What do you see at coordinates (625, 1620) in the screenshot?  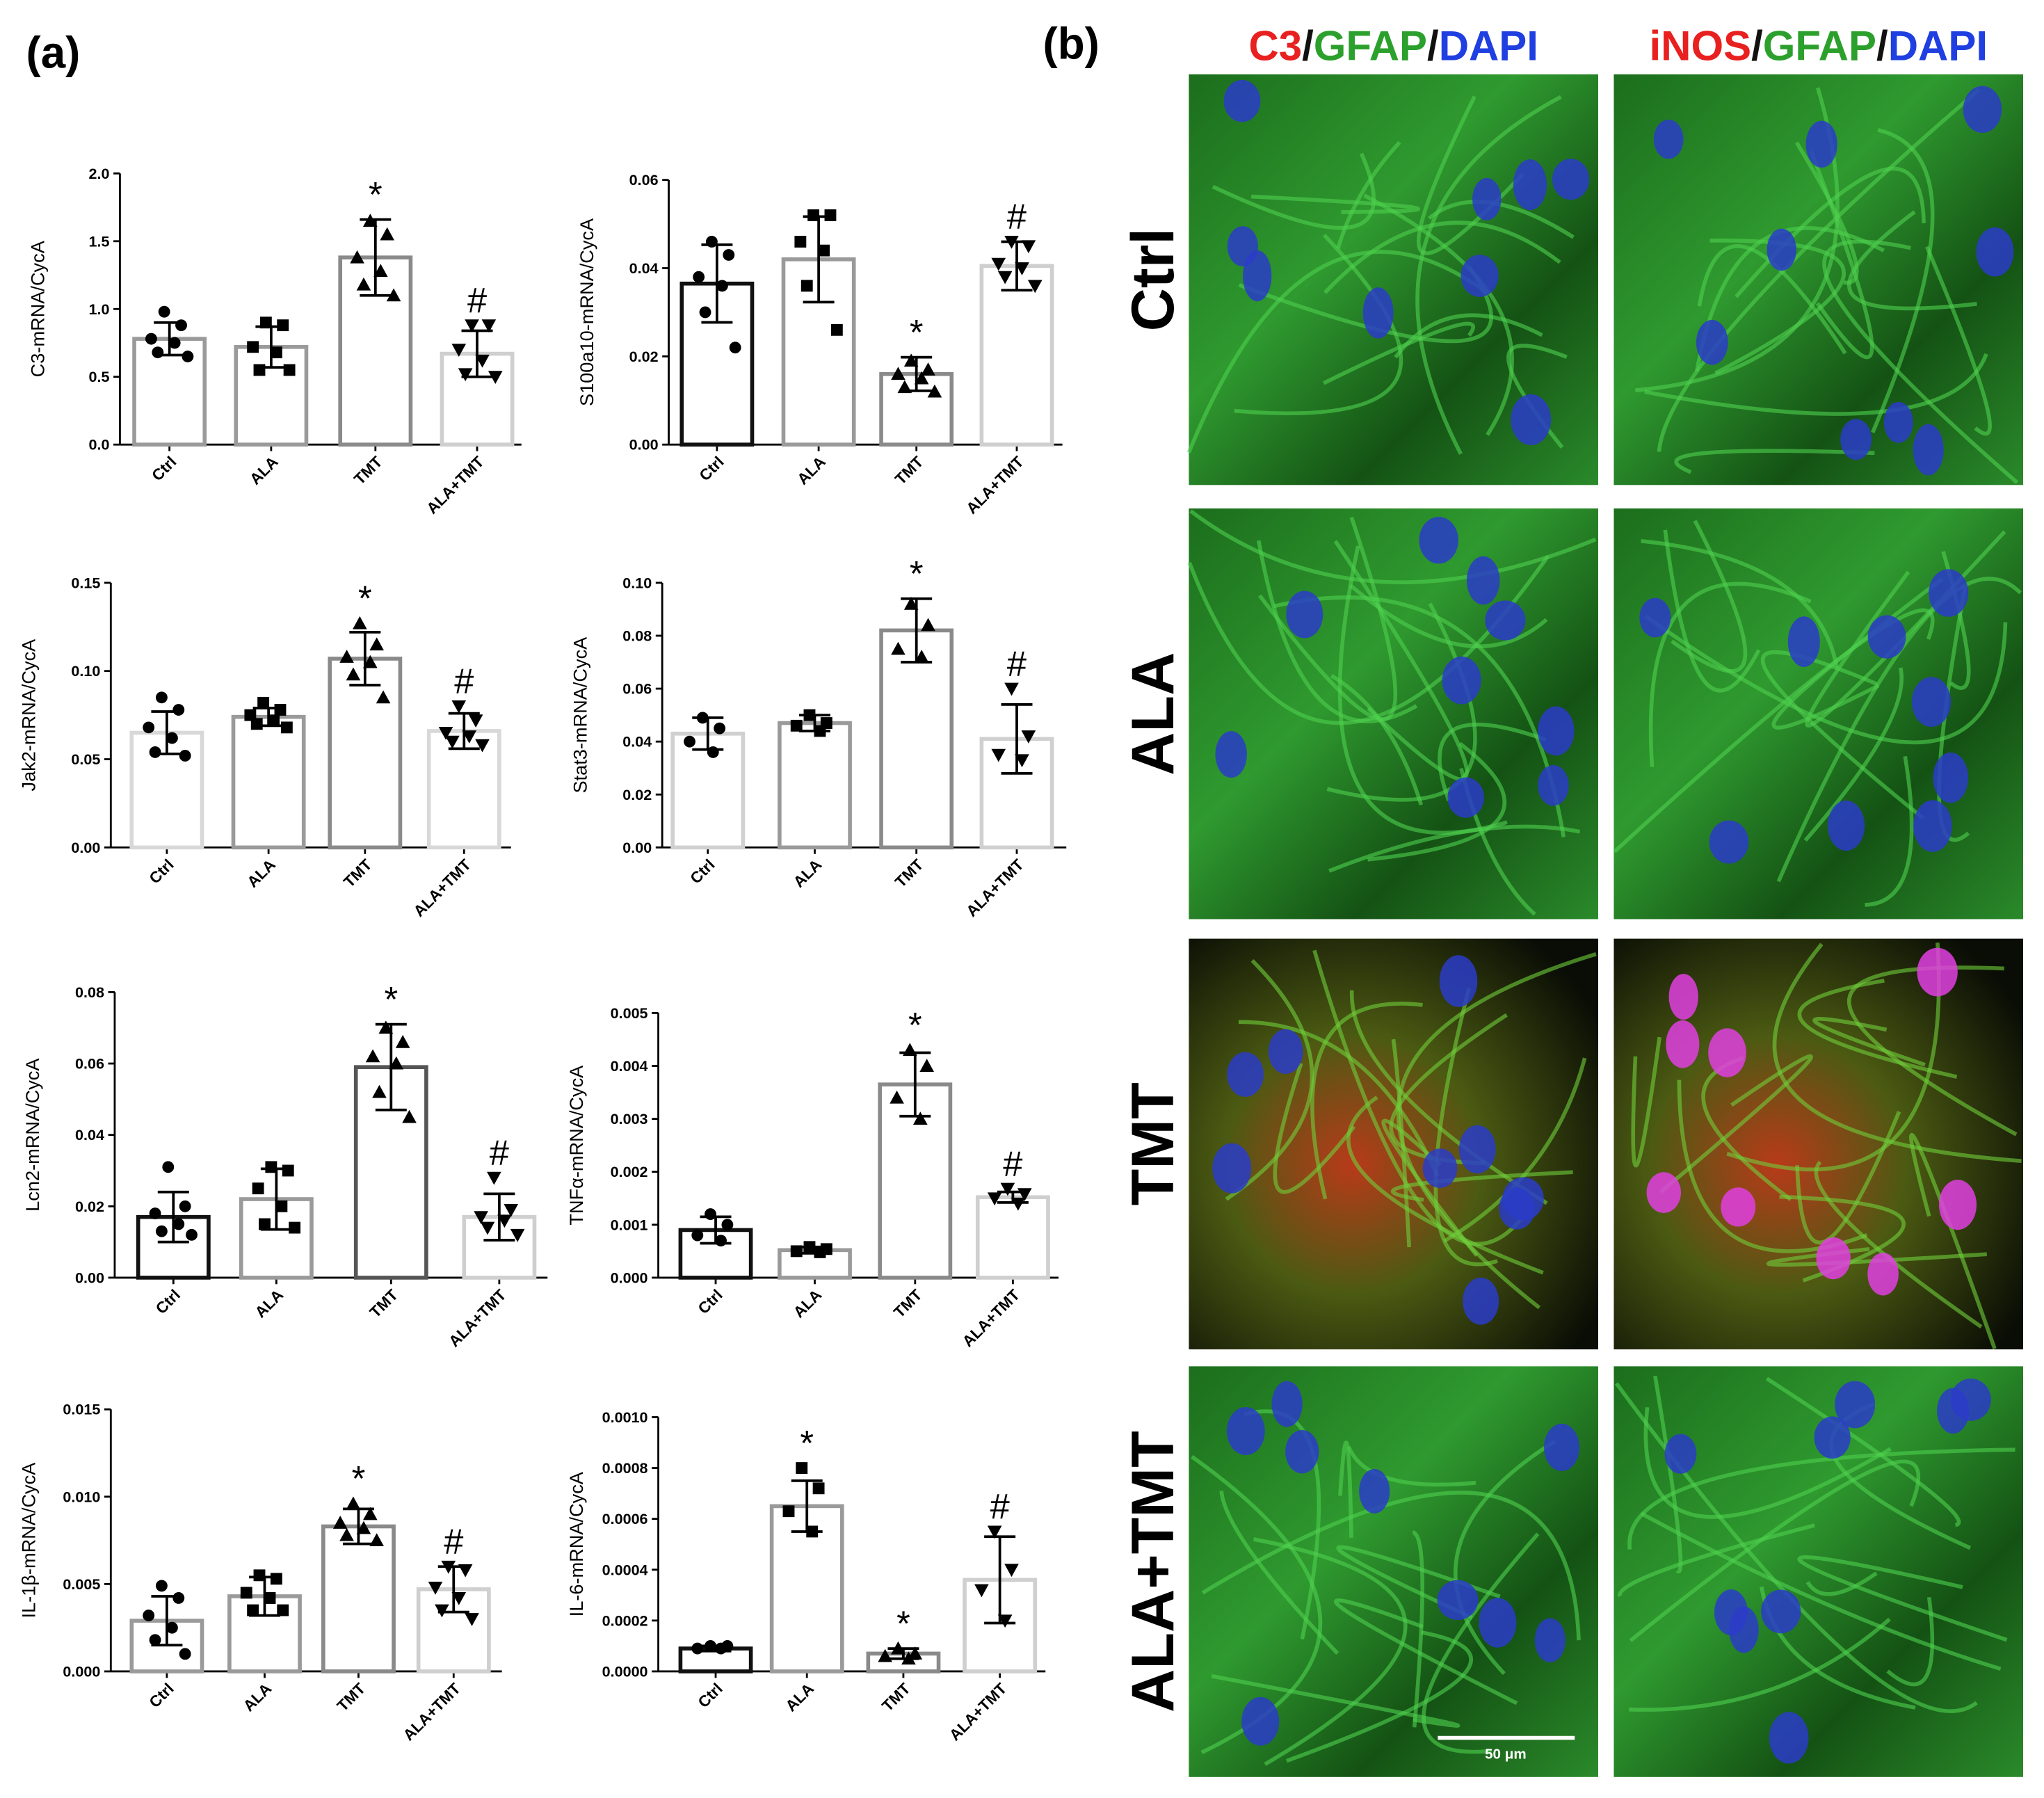 I see `y-tick-label: 0.0002` at bounding box center [625, 1620].